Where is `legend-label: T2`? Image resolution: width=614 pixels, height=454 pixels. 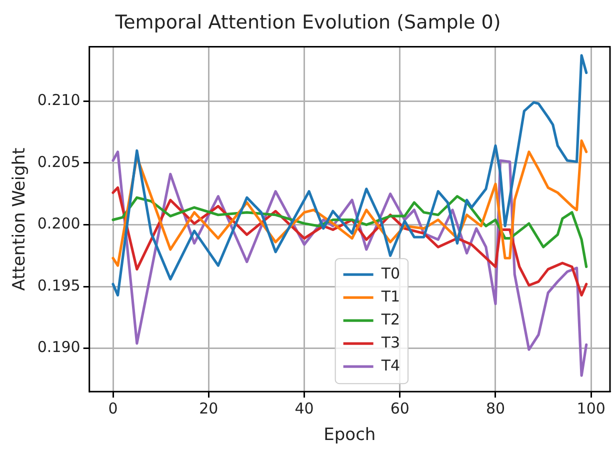
legend-label: T2 is located at coordinates (390, 319).